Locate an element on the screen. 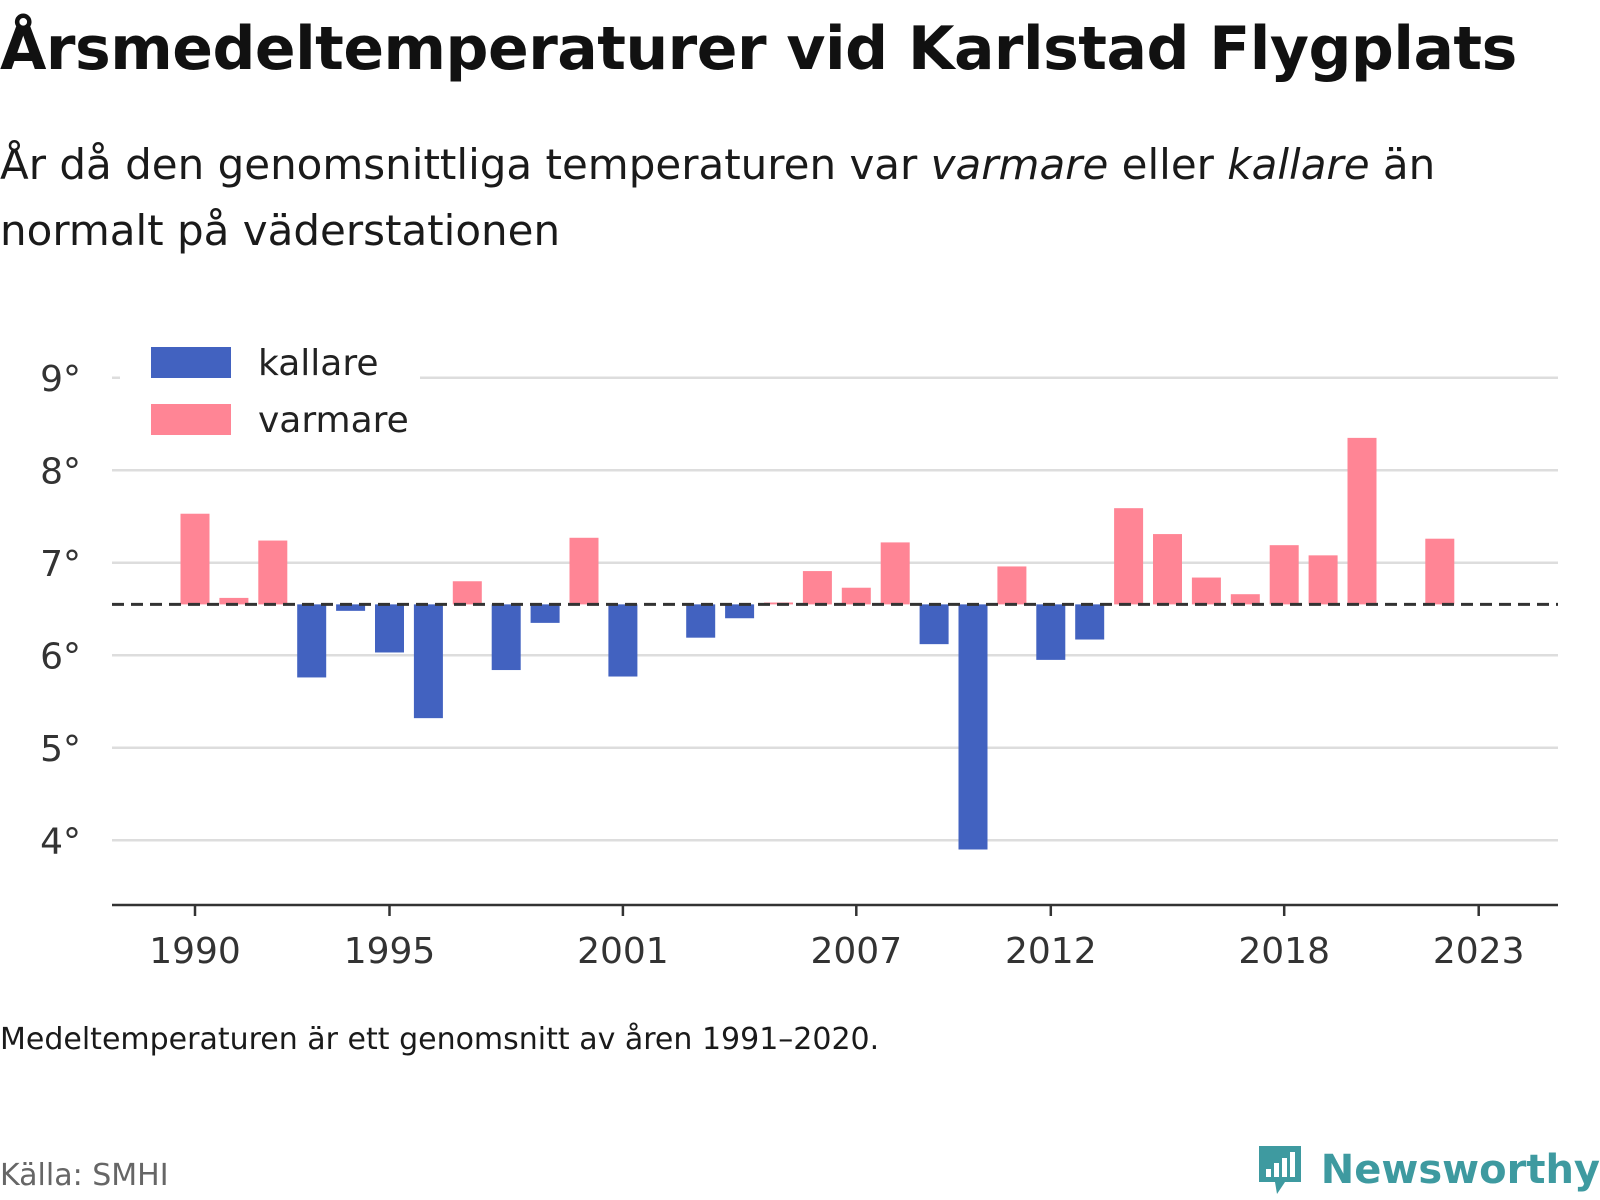 The width and height of the screenshot is (1600, 1200). bar-2004 is located at coordinates (740, 611).